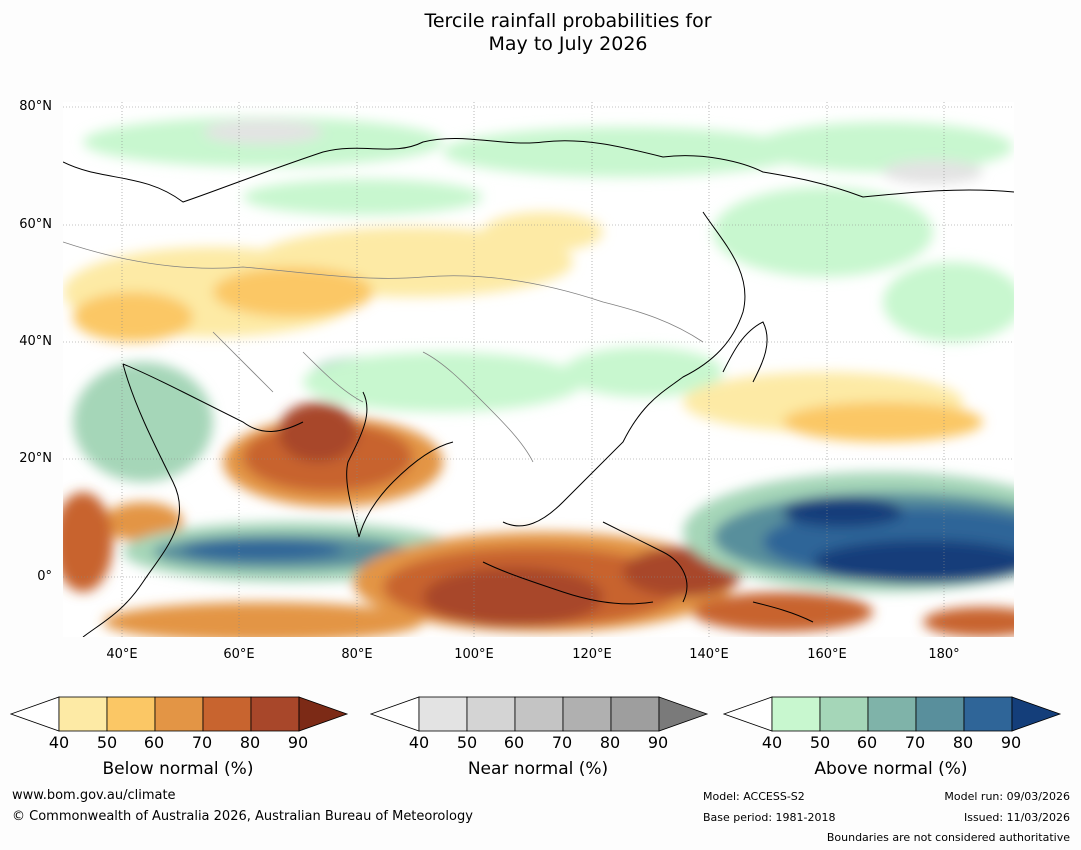 The width and height of the screenshot is (1081, 850). What do you see at coordinates (419, 742) in the screenshot?
I see `near-tick: 40` at bounding box center [419, 742].